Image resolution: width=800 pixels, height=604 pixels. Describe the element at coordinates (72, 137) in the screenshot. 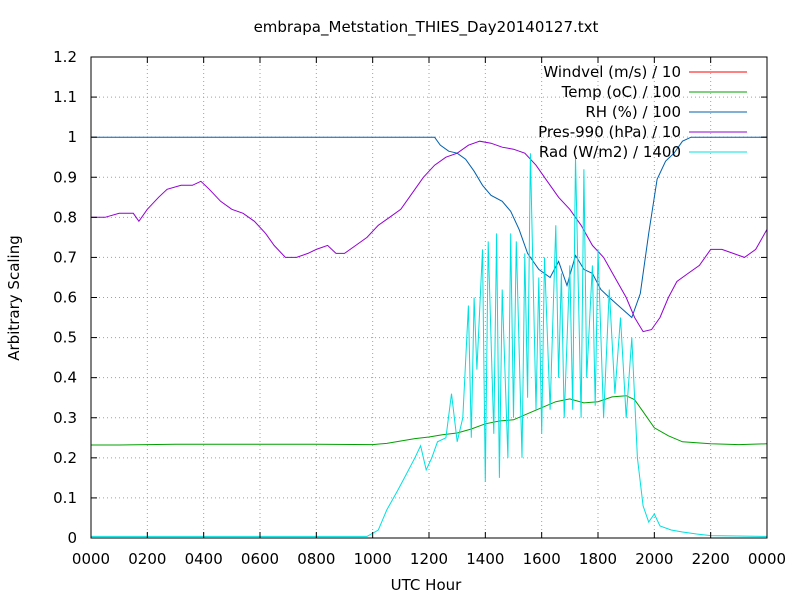

I see `y-tick-label: 1` at that location.